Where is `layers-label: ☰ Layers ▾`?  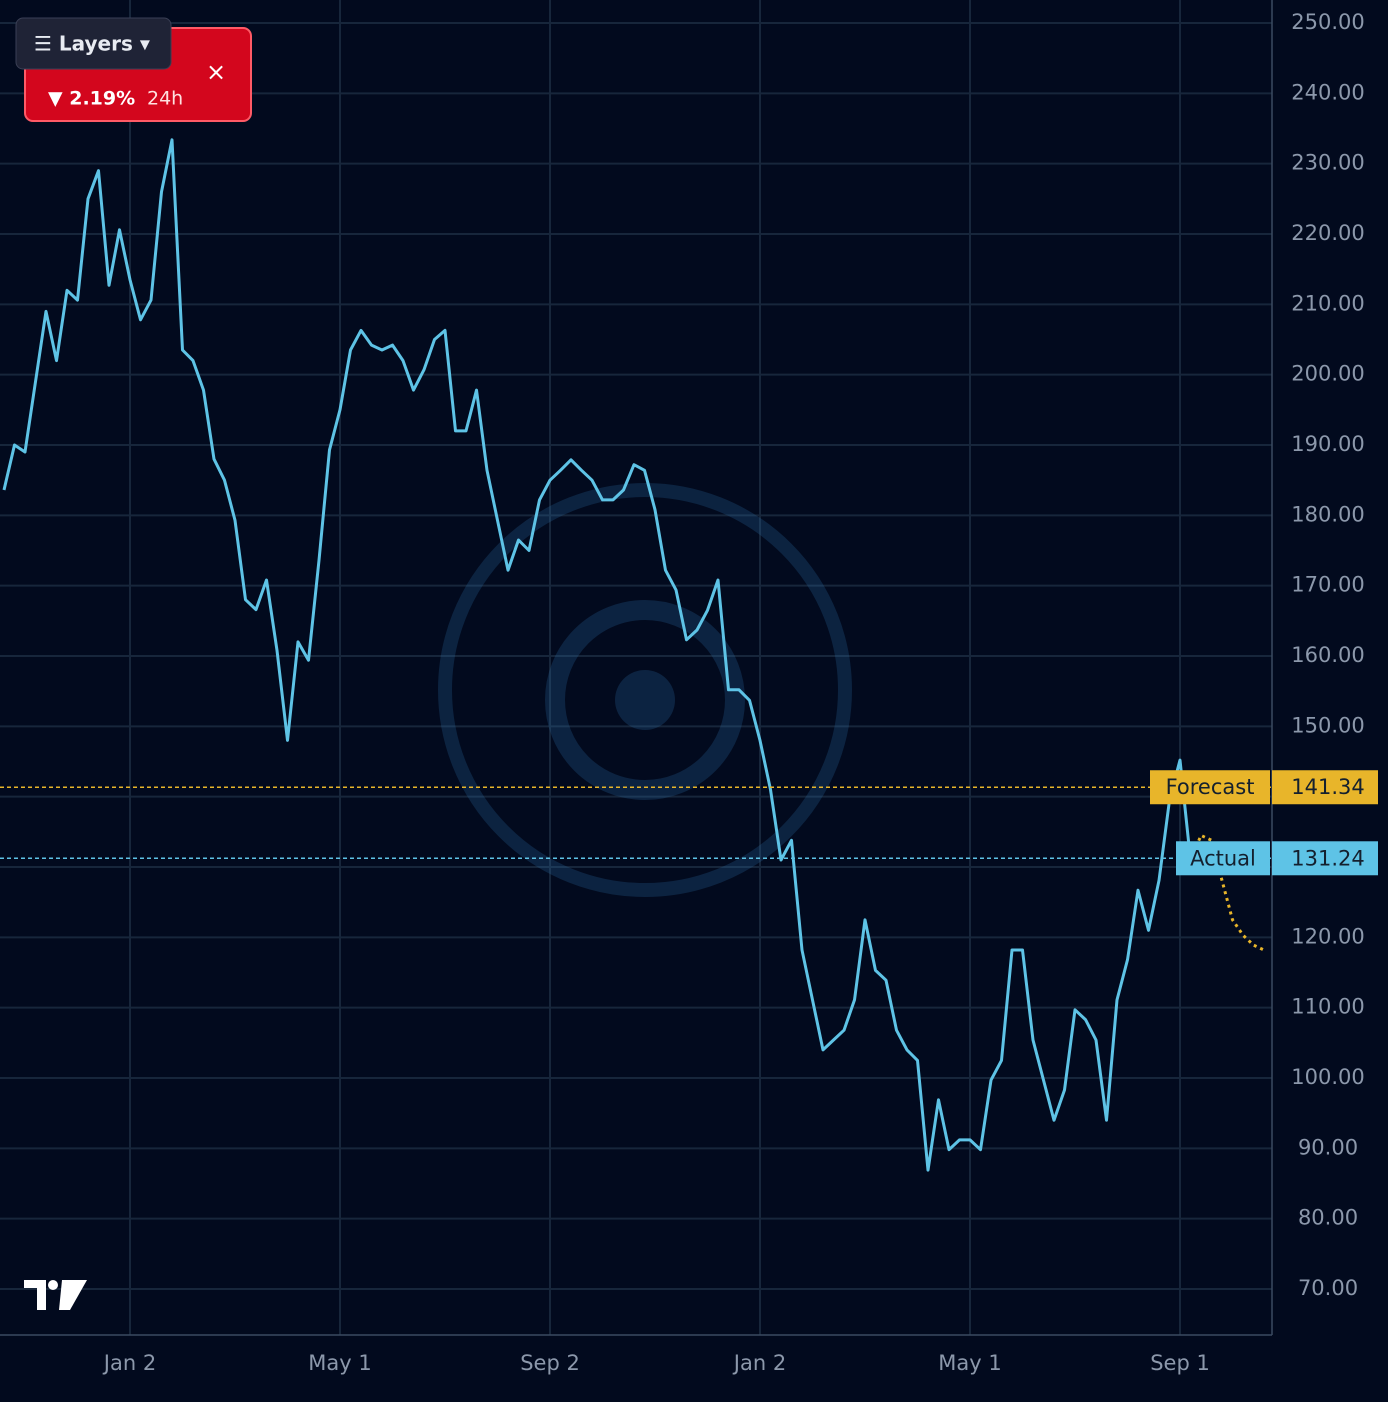
layers-label: ☰ Layers ▾ is located at coordinates (92, 44).